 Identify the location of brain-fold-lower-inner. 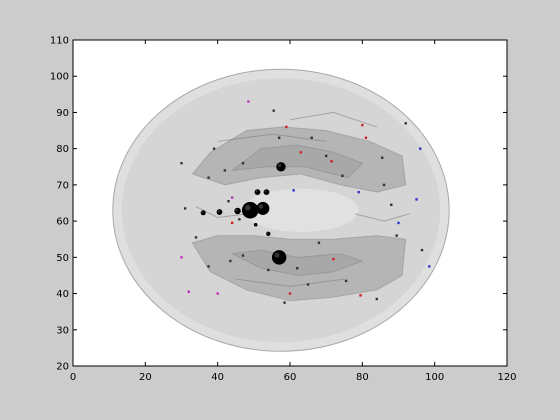
(297, 262).